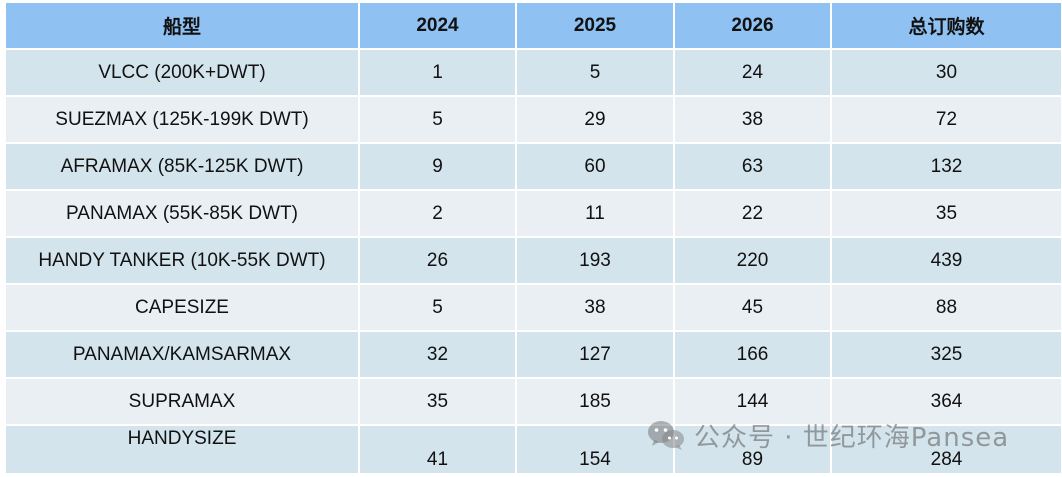  What do you see at coordinates (946, 167) in the screenshot?
I see `total-cell: 132` at bounding box center [946, 167].